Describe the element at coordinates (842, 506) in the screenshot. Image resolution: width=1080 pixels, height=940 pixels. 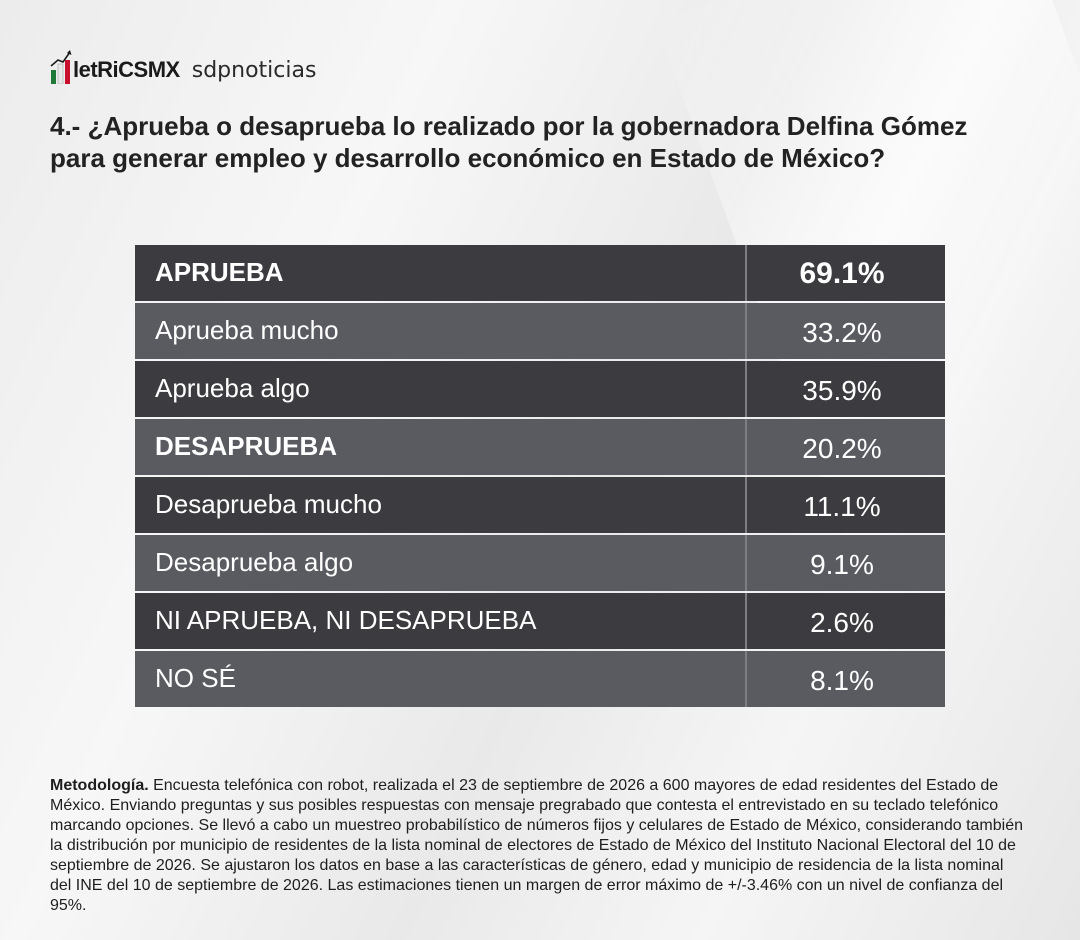
I see `row-value: 11.1%` at that location.